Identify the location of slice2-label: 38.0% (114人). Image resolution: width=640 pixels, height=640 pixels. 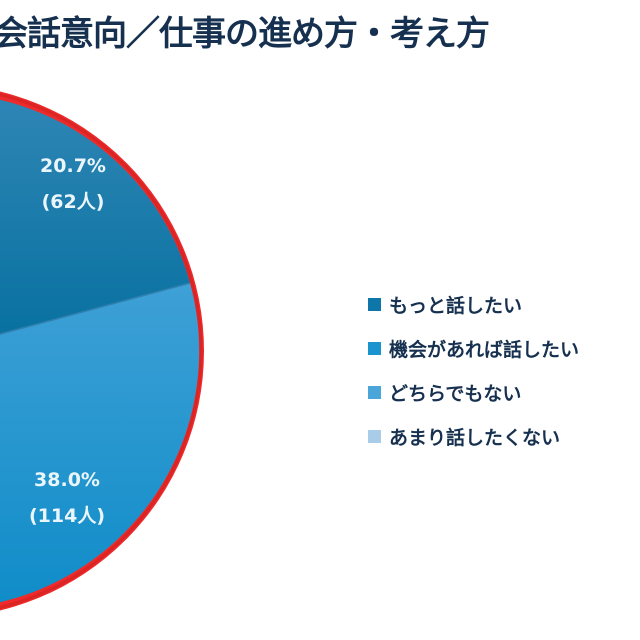
(67, 498).